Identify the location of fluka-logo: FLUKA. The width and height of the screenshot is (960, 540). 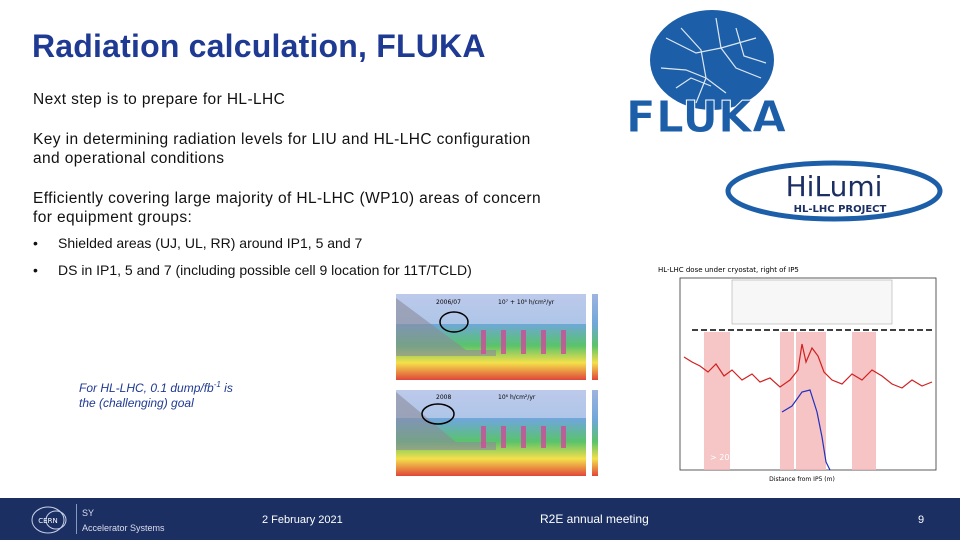
(706, 74).